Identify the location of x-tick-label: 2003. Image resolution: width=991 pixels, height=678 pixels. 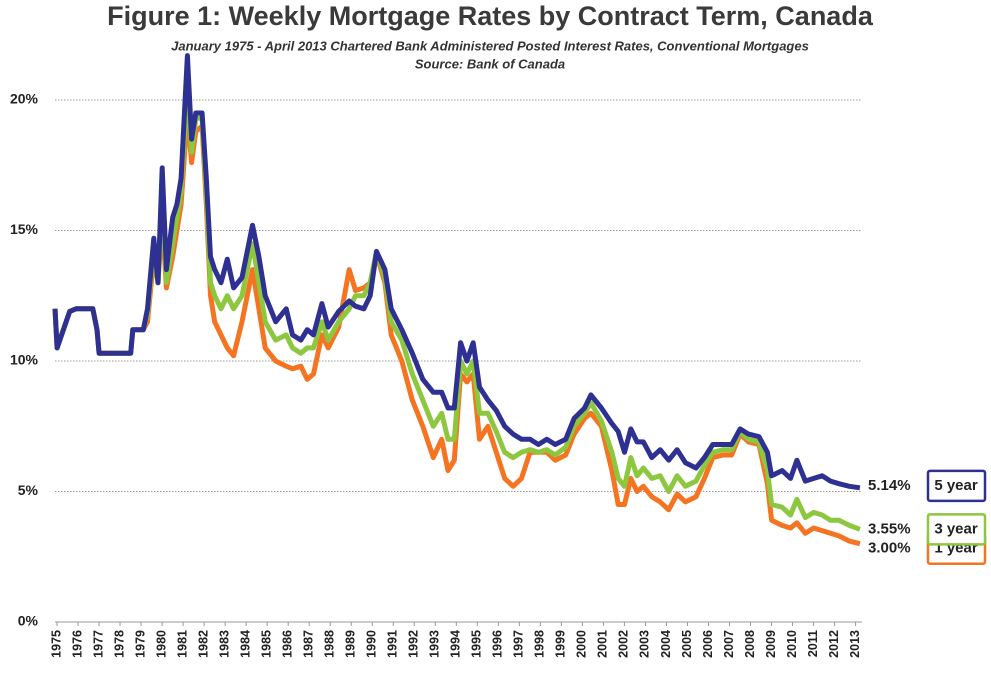
(645, 644).